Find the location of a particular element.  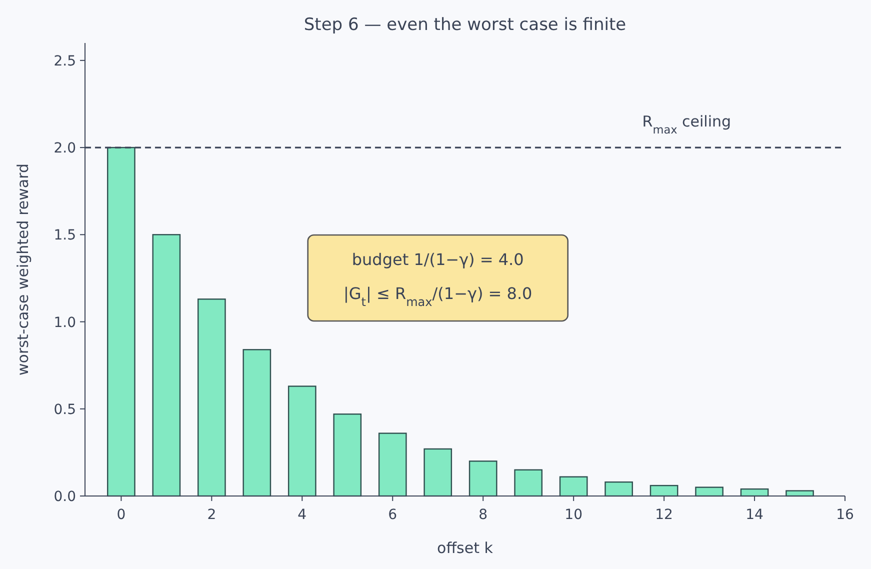

y-tick-label: 1.0 is located at coordinates (65, 322).